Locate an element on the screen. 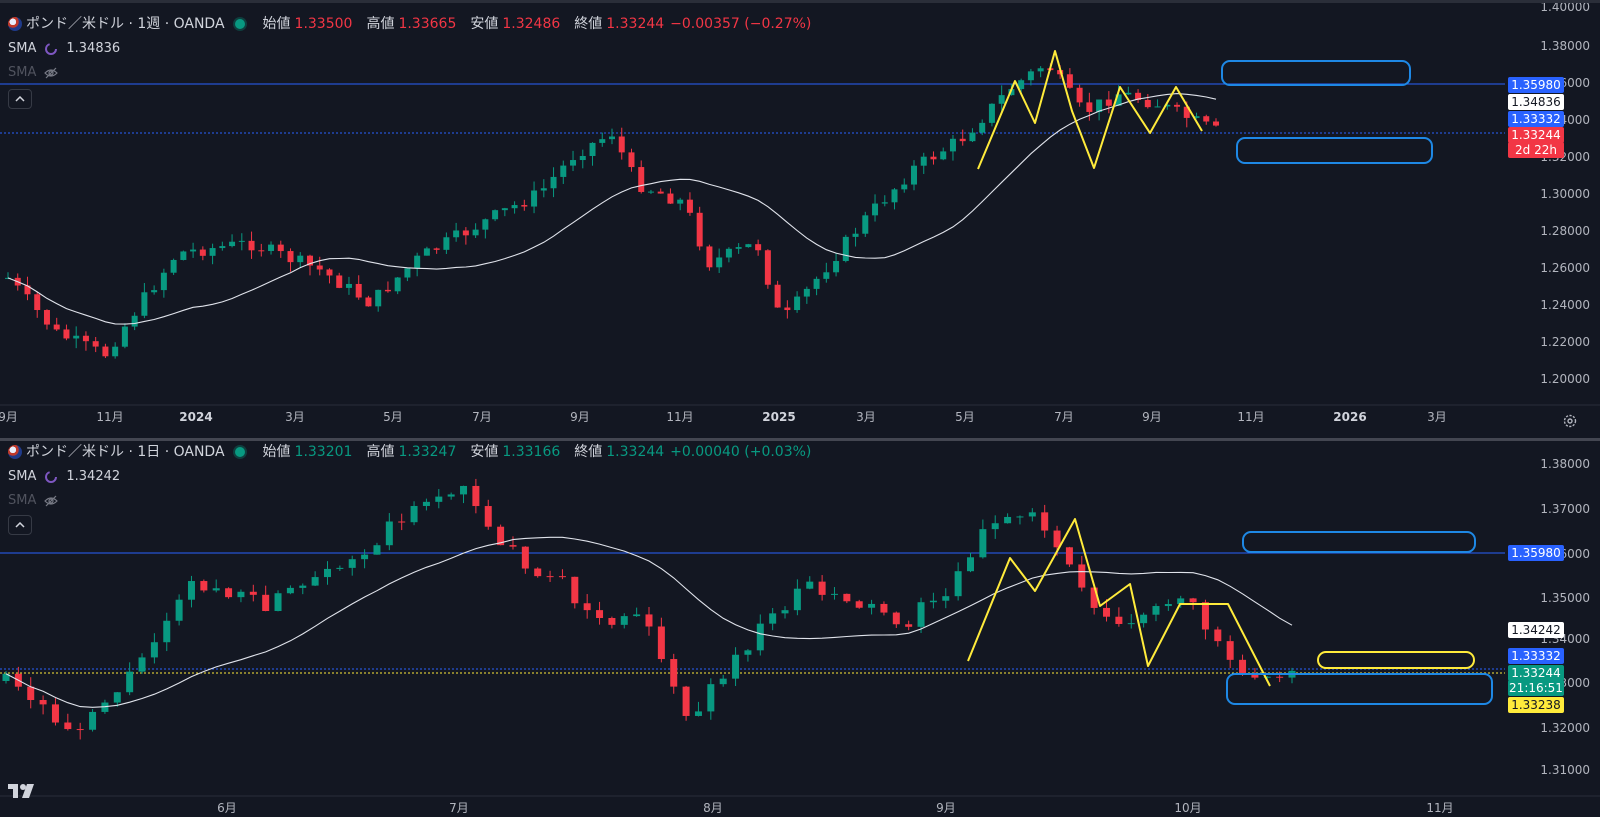 This screenshot has width=1600, height=817. close-label: 終値 is located at coordinates (588, 452).